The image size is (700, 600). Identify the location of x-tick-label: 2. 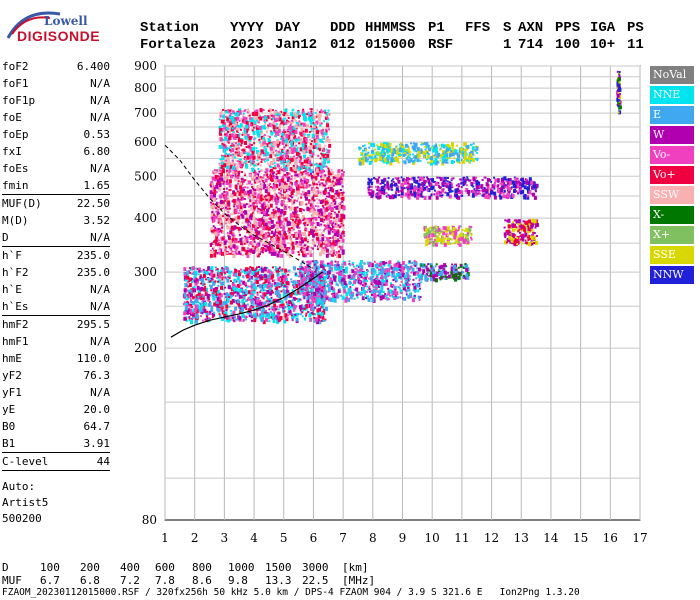
(195, 538).